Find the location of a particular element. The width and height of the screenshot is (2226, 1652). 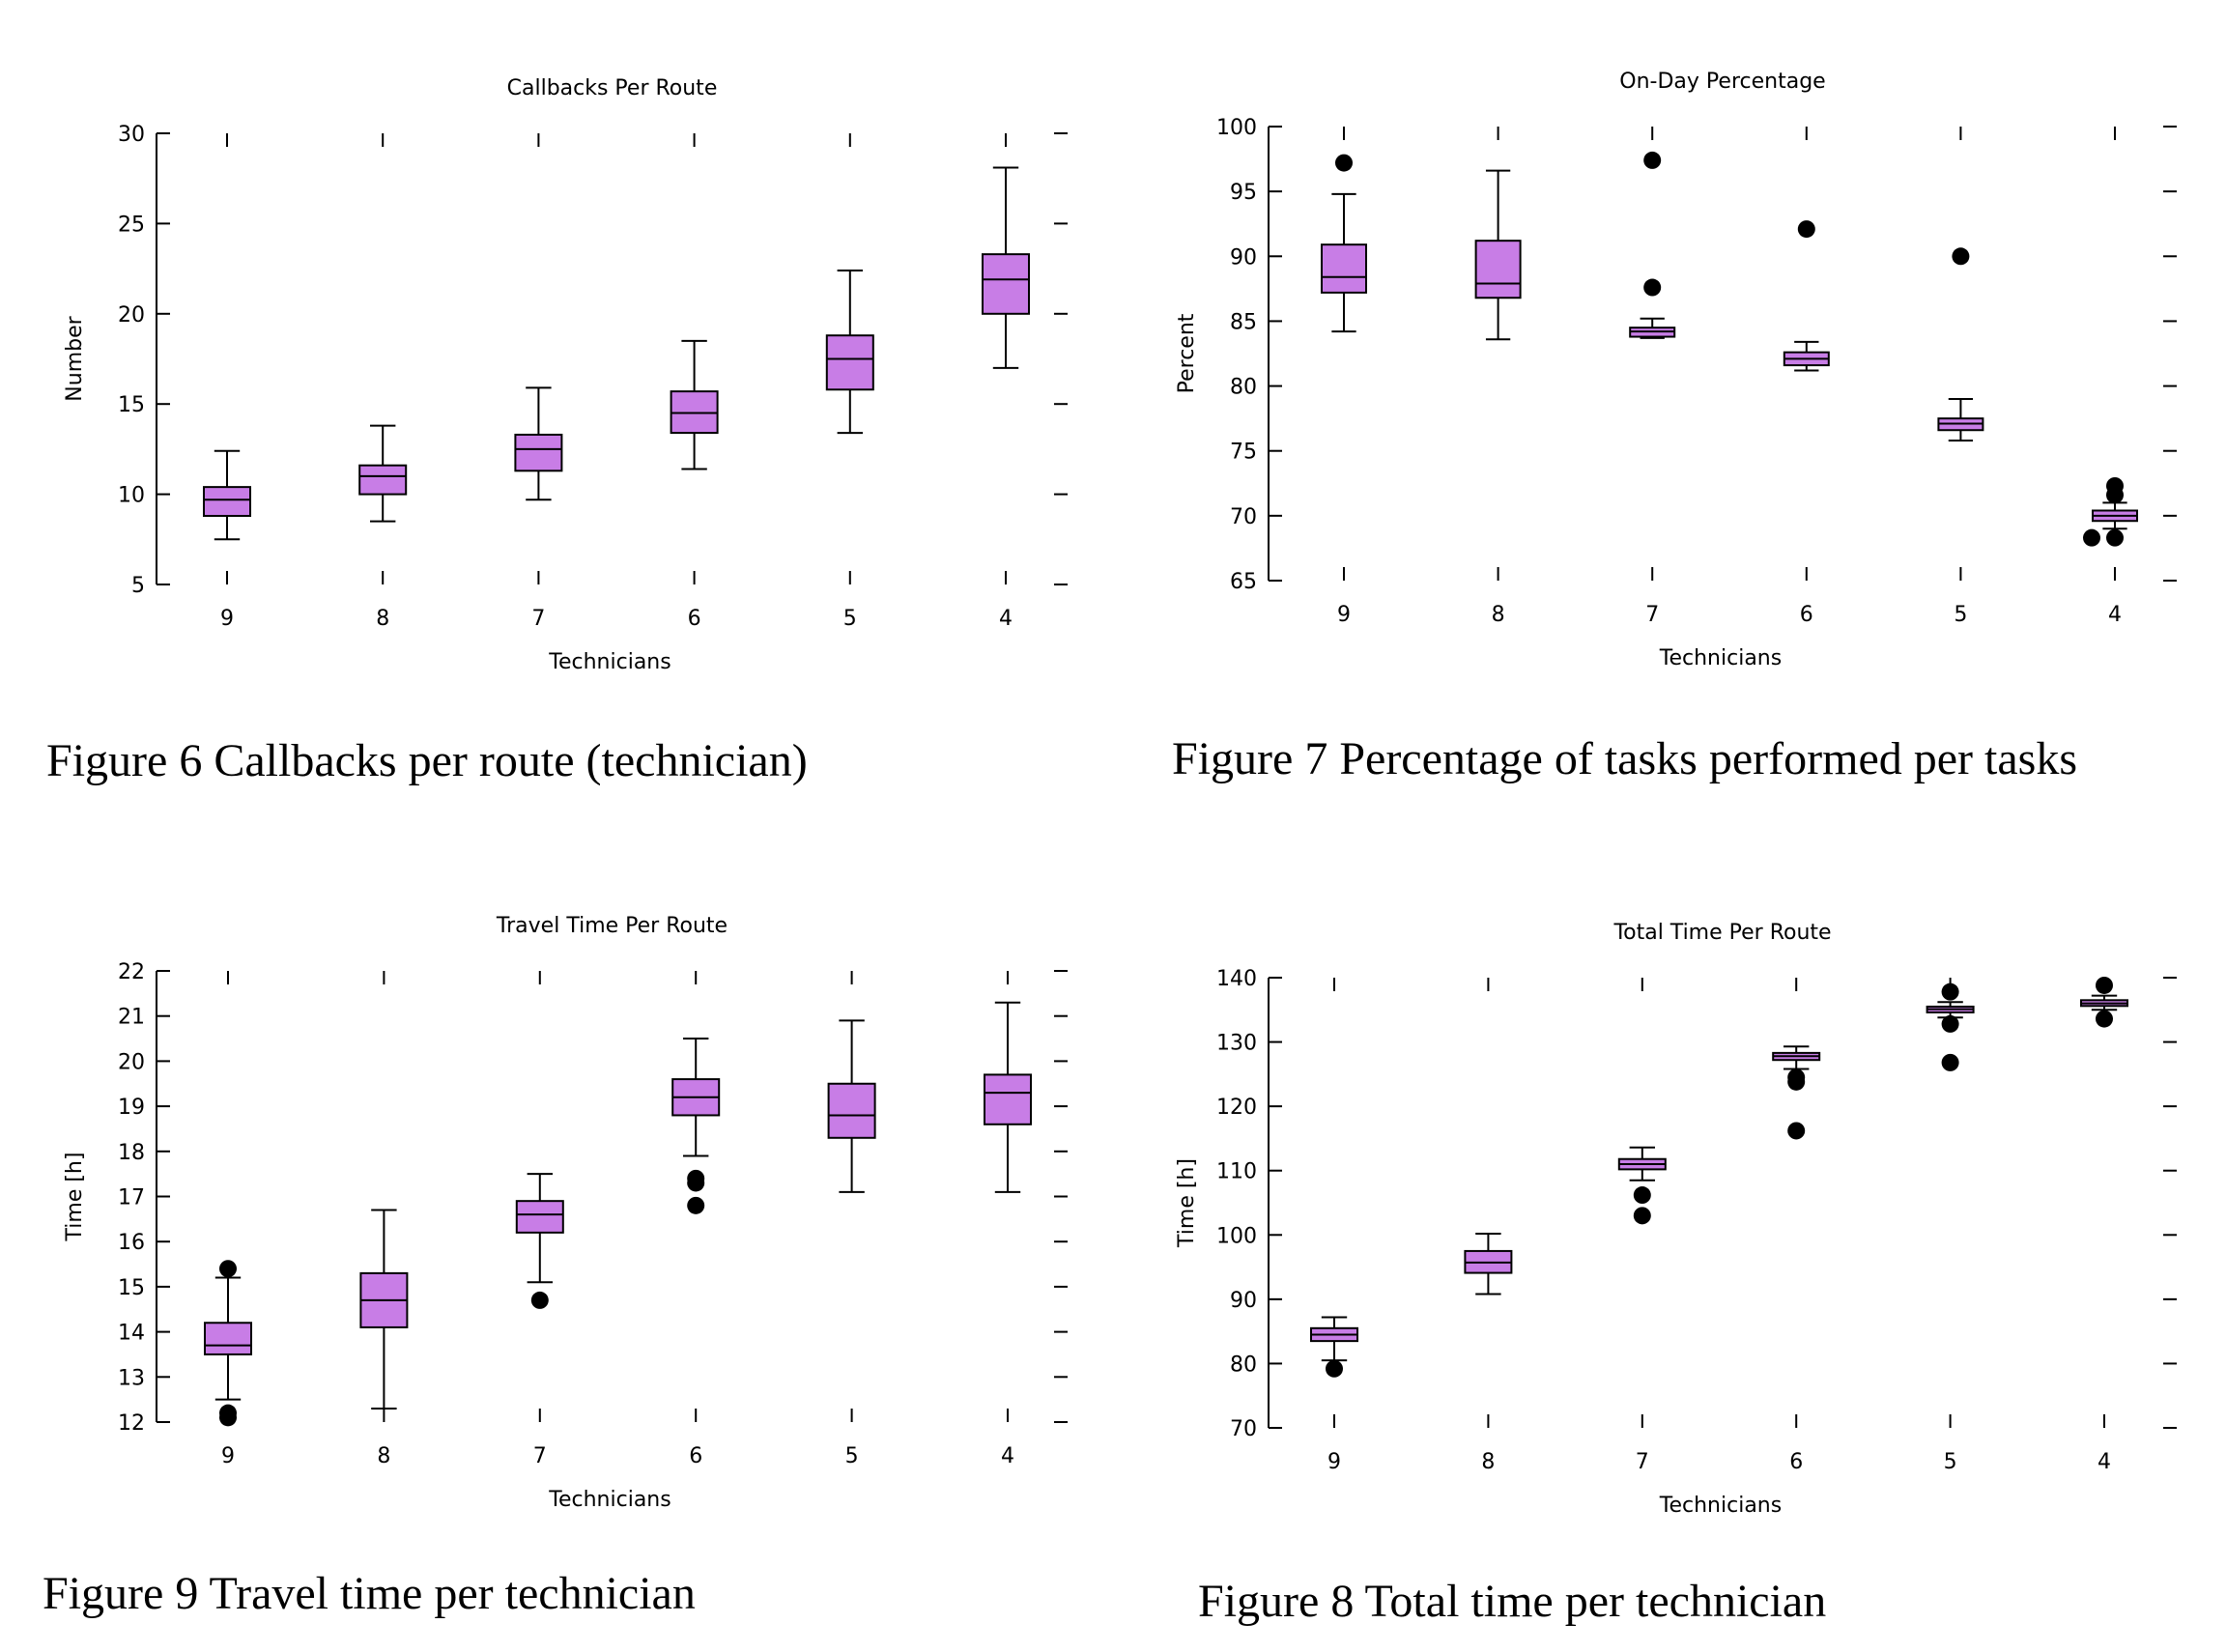

y-tick-label: 10 is located at coordinates (132, 496).